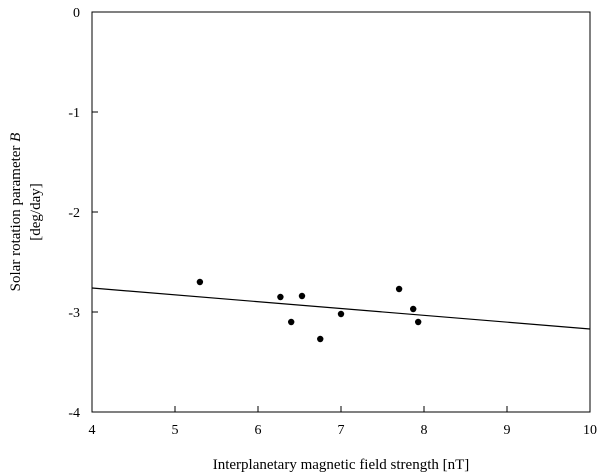  What do you see at coordinates (258, 430) in the screenshot?
I see `x-tick-label: 6` at bounding box center [258, 430].